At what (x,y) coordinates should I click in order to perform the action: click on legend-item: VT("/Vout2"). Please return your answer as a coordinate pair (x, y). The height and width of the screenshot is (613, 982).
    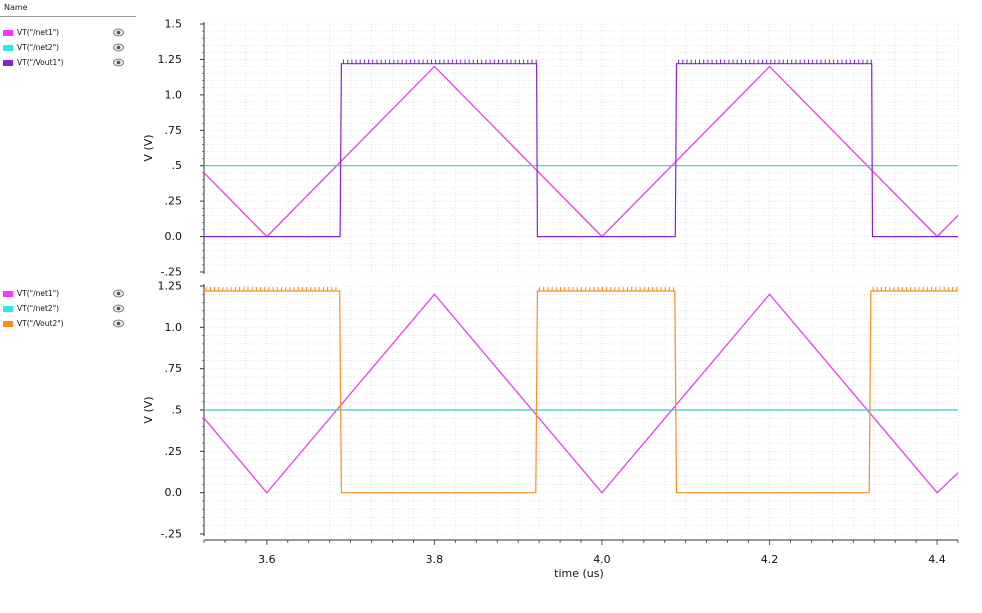
    Looking at the image, I should click on (68, 324).